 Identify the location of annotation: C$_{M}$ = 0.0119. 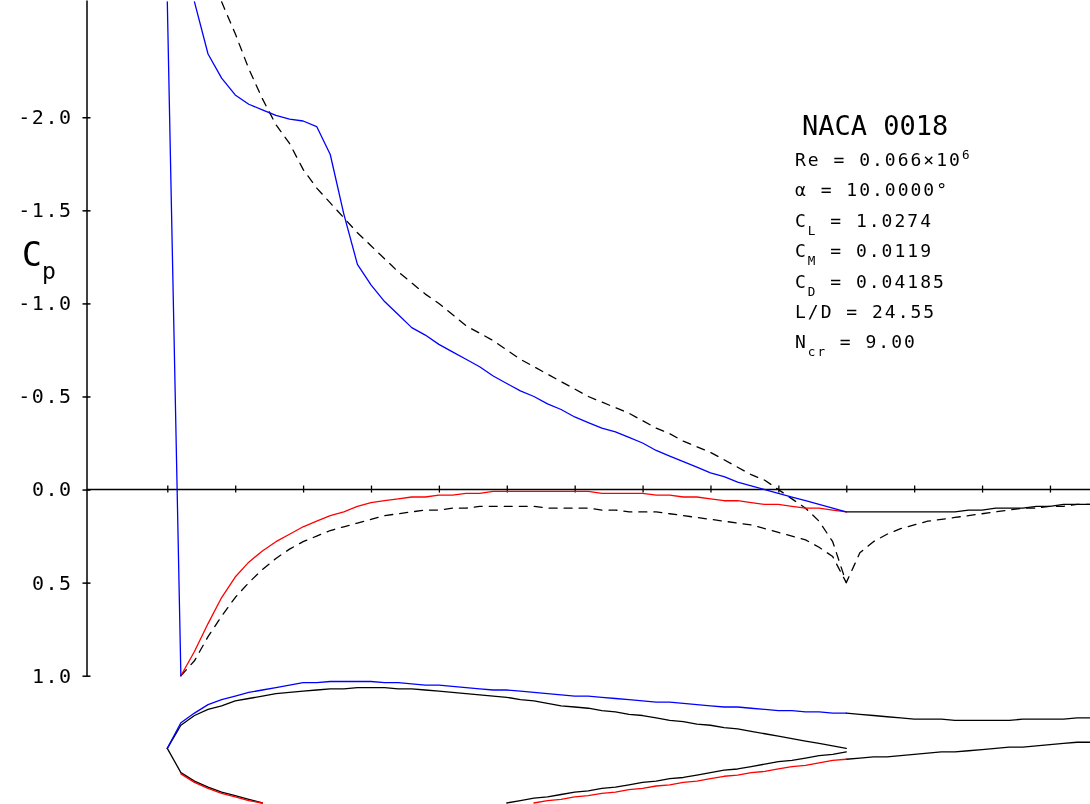
(864, 254).